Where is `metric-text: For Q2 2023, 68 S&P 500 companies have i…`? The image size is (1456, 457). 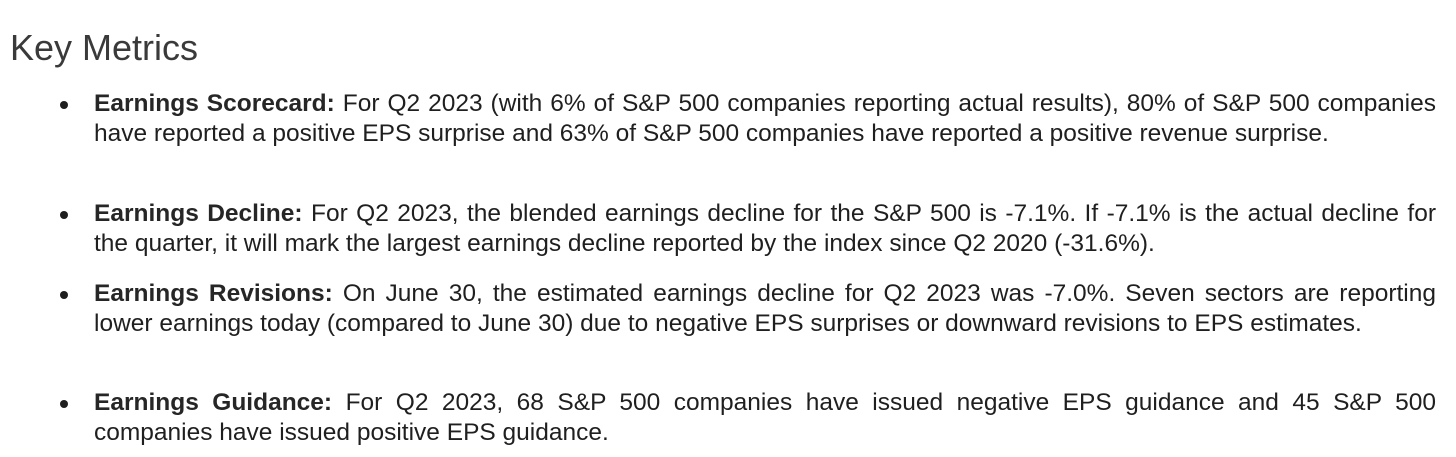
metric-text: For Q2 2023, 68 S&P 500 companies have i… is located at coordinates (765, 417).